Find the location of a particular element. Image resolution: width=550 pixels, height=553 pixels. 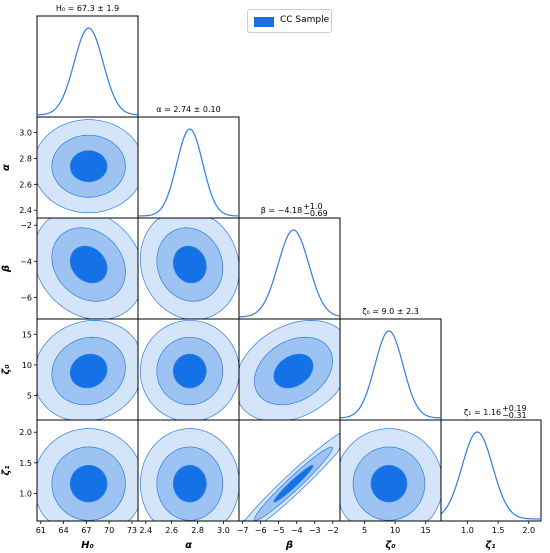

contour-H0-zeta0 is located at coordinates (87, 369).